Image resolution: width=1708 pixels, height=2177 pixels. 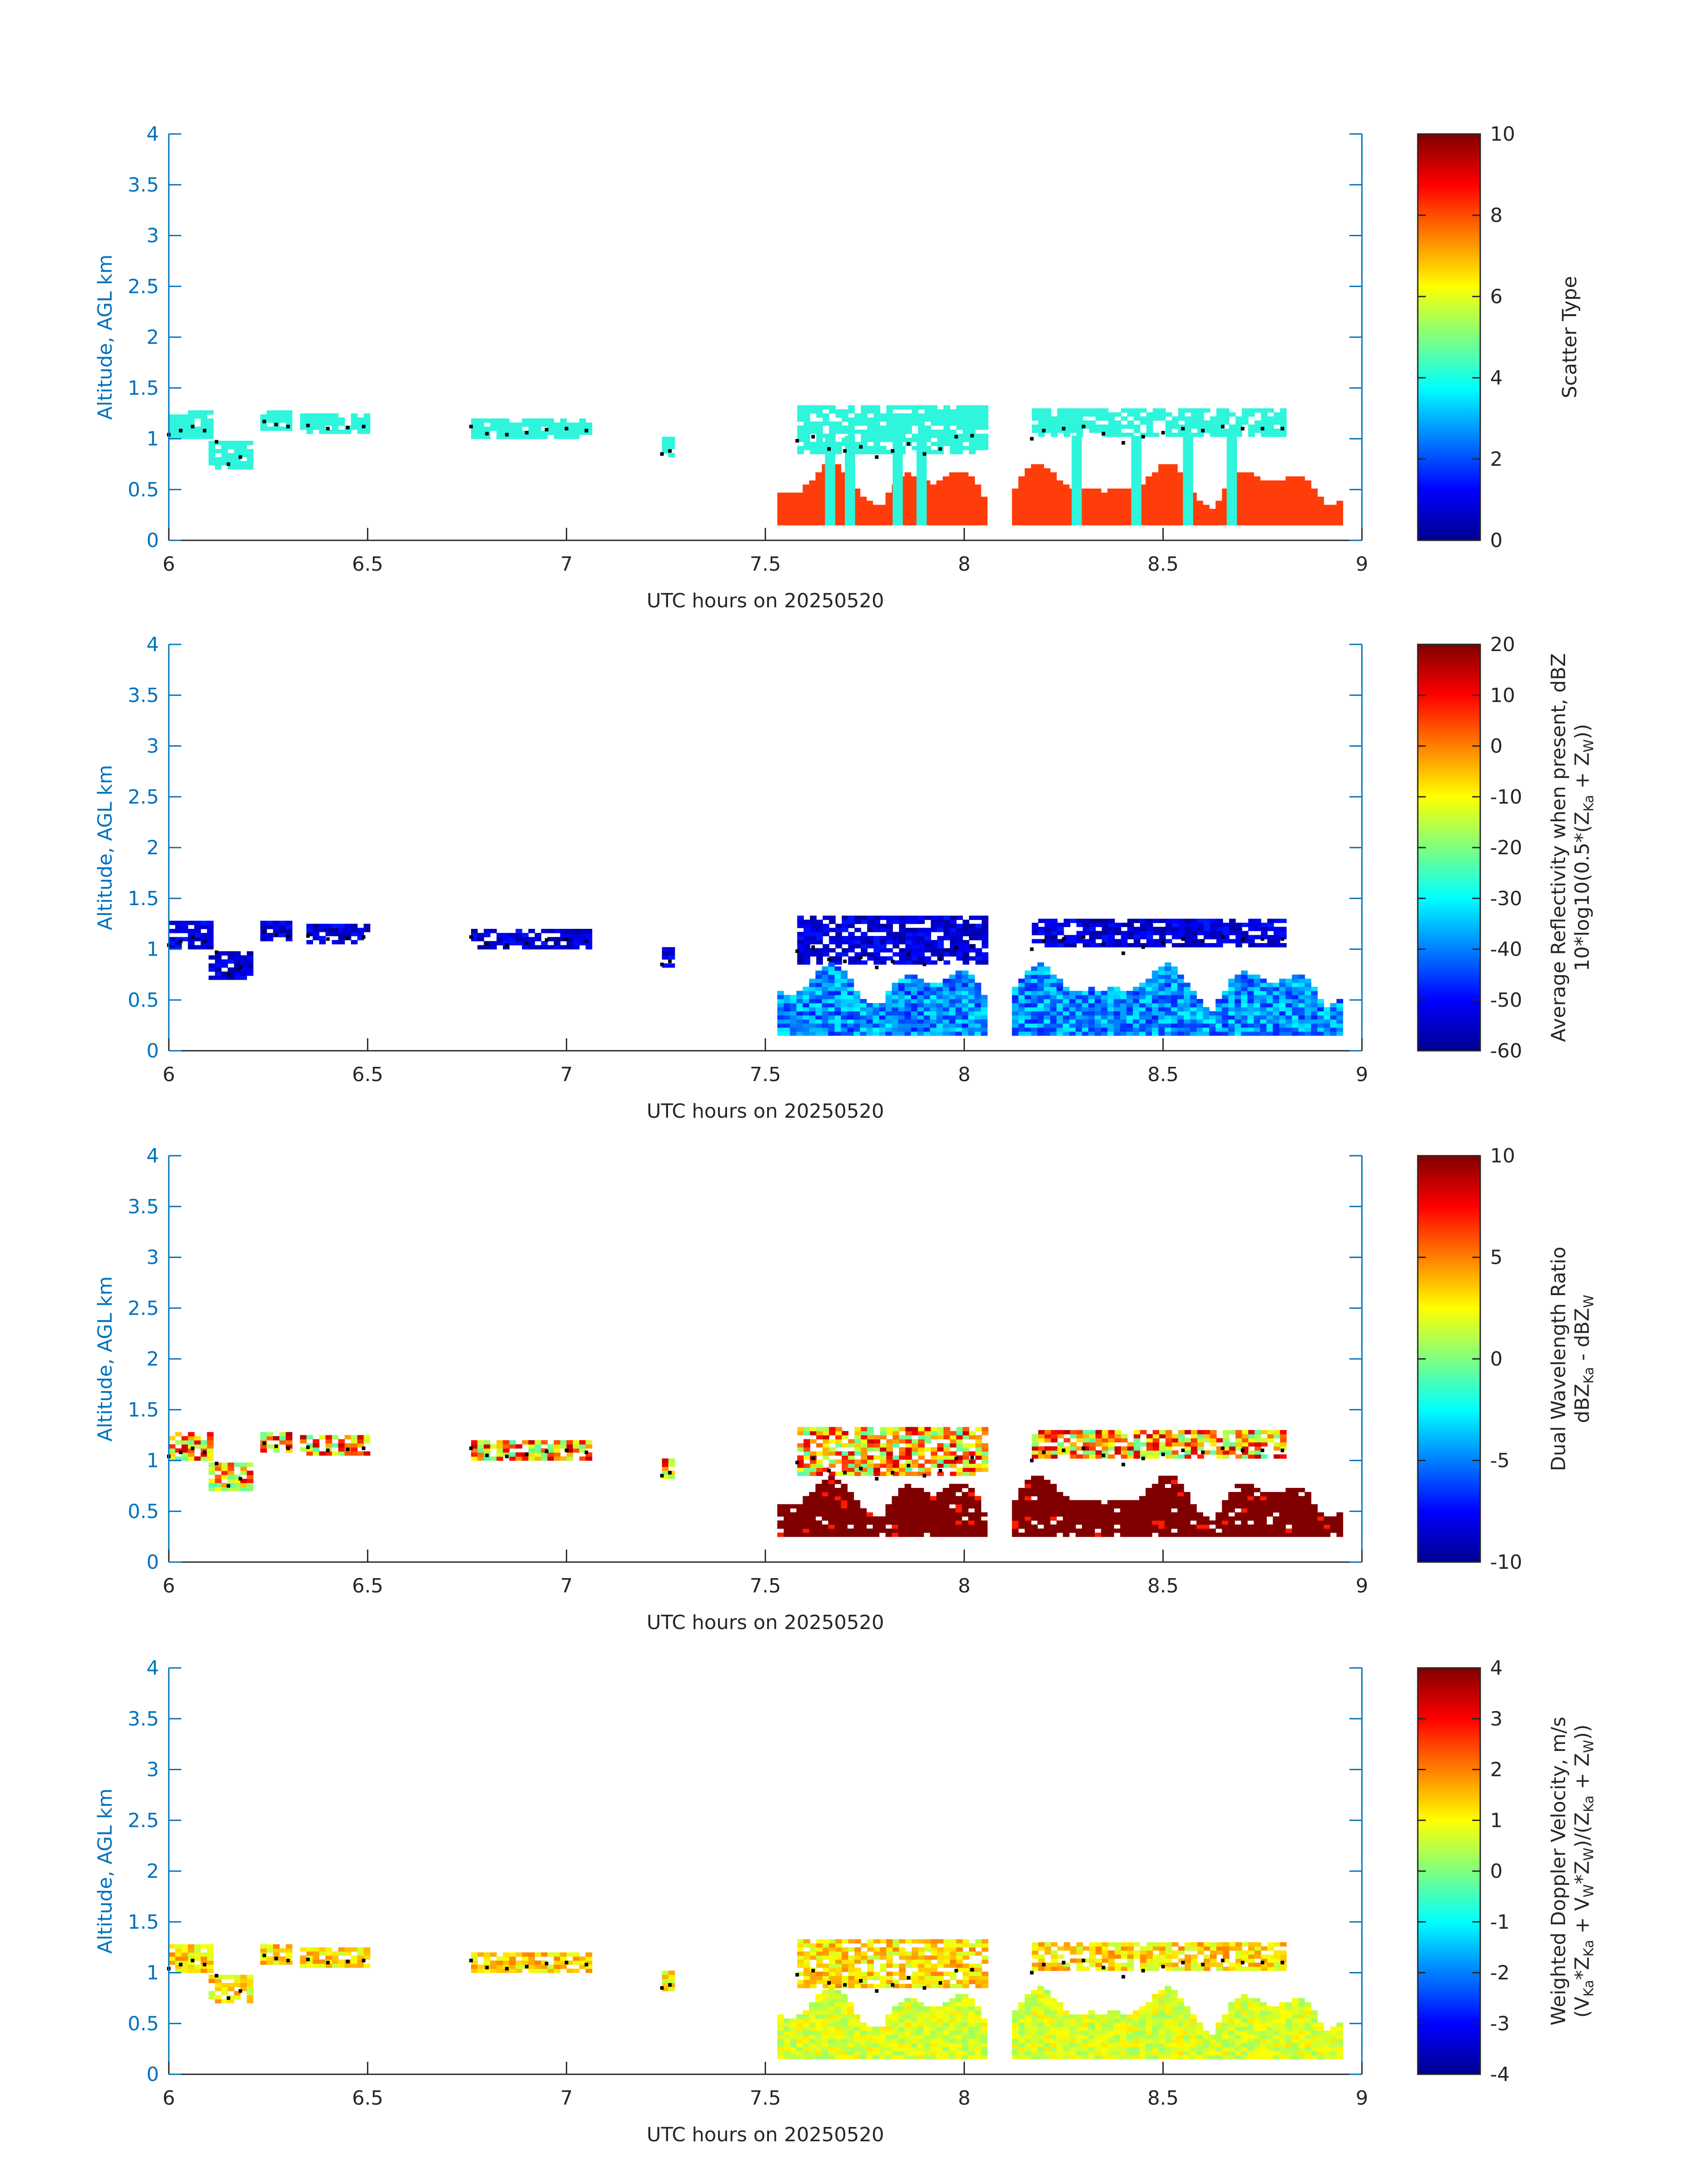 What do you see at coordinates (152, 134) in the screenshot?
I see `y-tick-label: 4` at bounding box center [152, 134].